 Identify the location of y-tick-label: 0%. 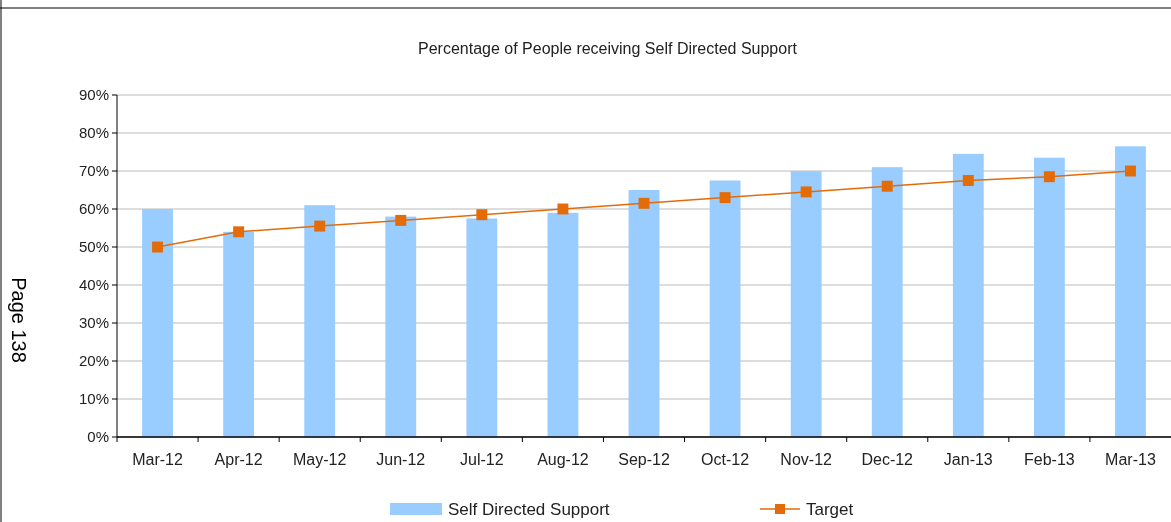
(98, 437).